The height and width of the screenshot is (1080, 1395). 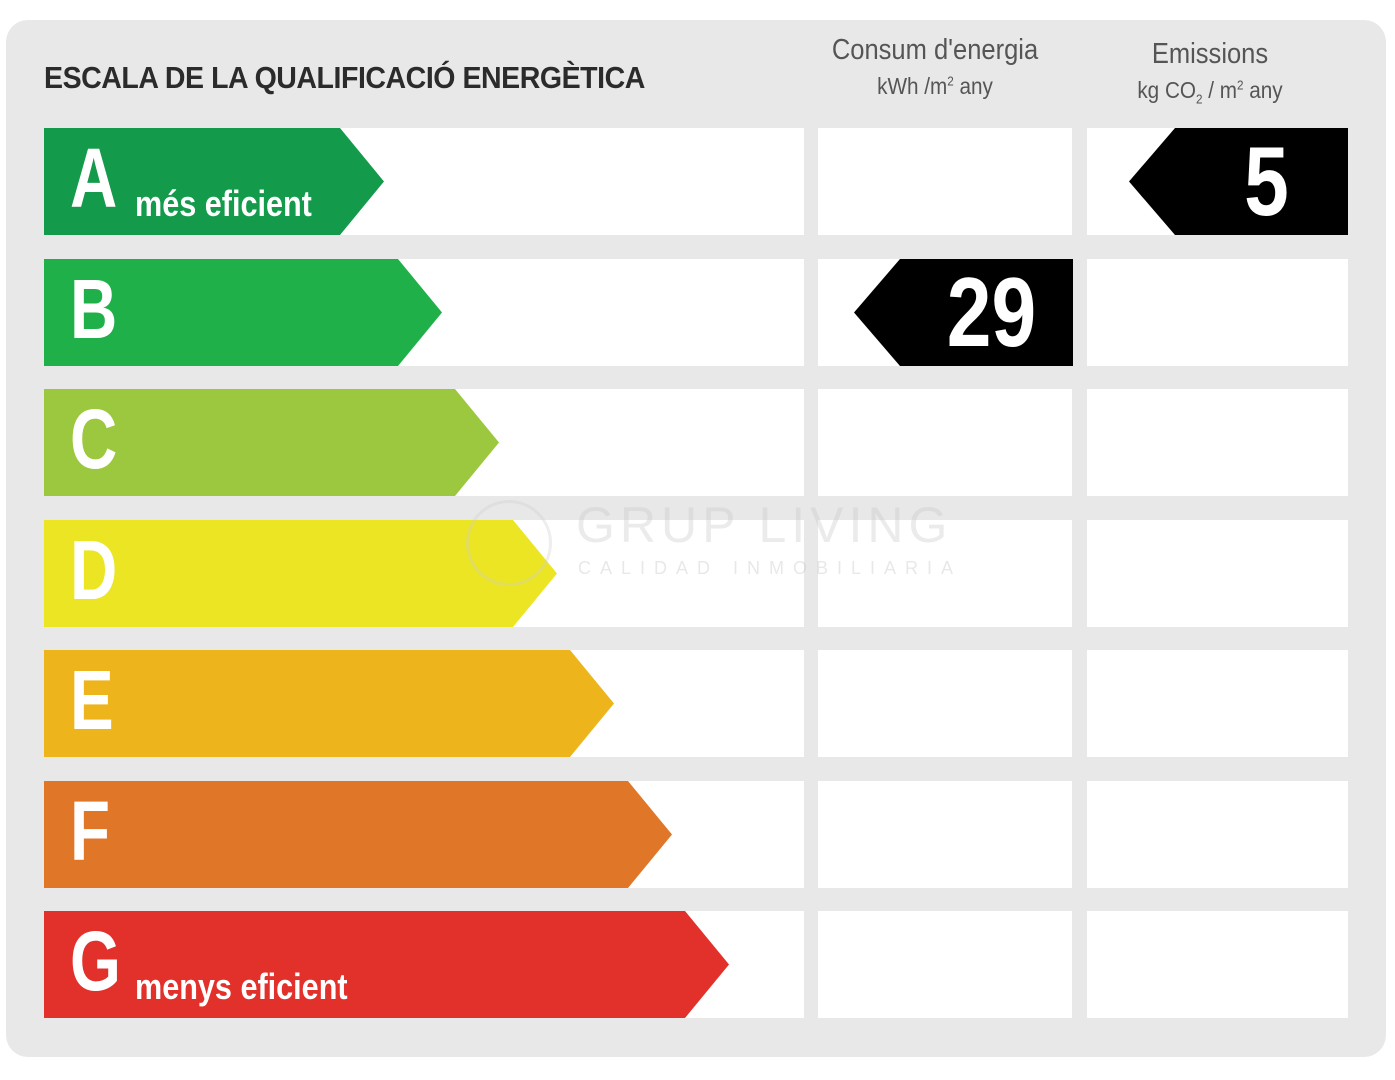 What do you see at coordinates (223, 203) in the screenshot?
I see `class-label: més eficient` at bounding box center [223, 203].